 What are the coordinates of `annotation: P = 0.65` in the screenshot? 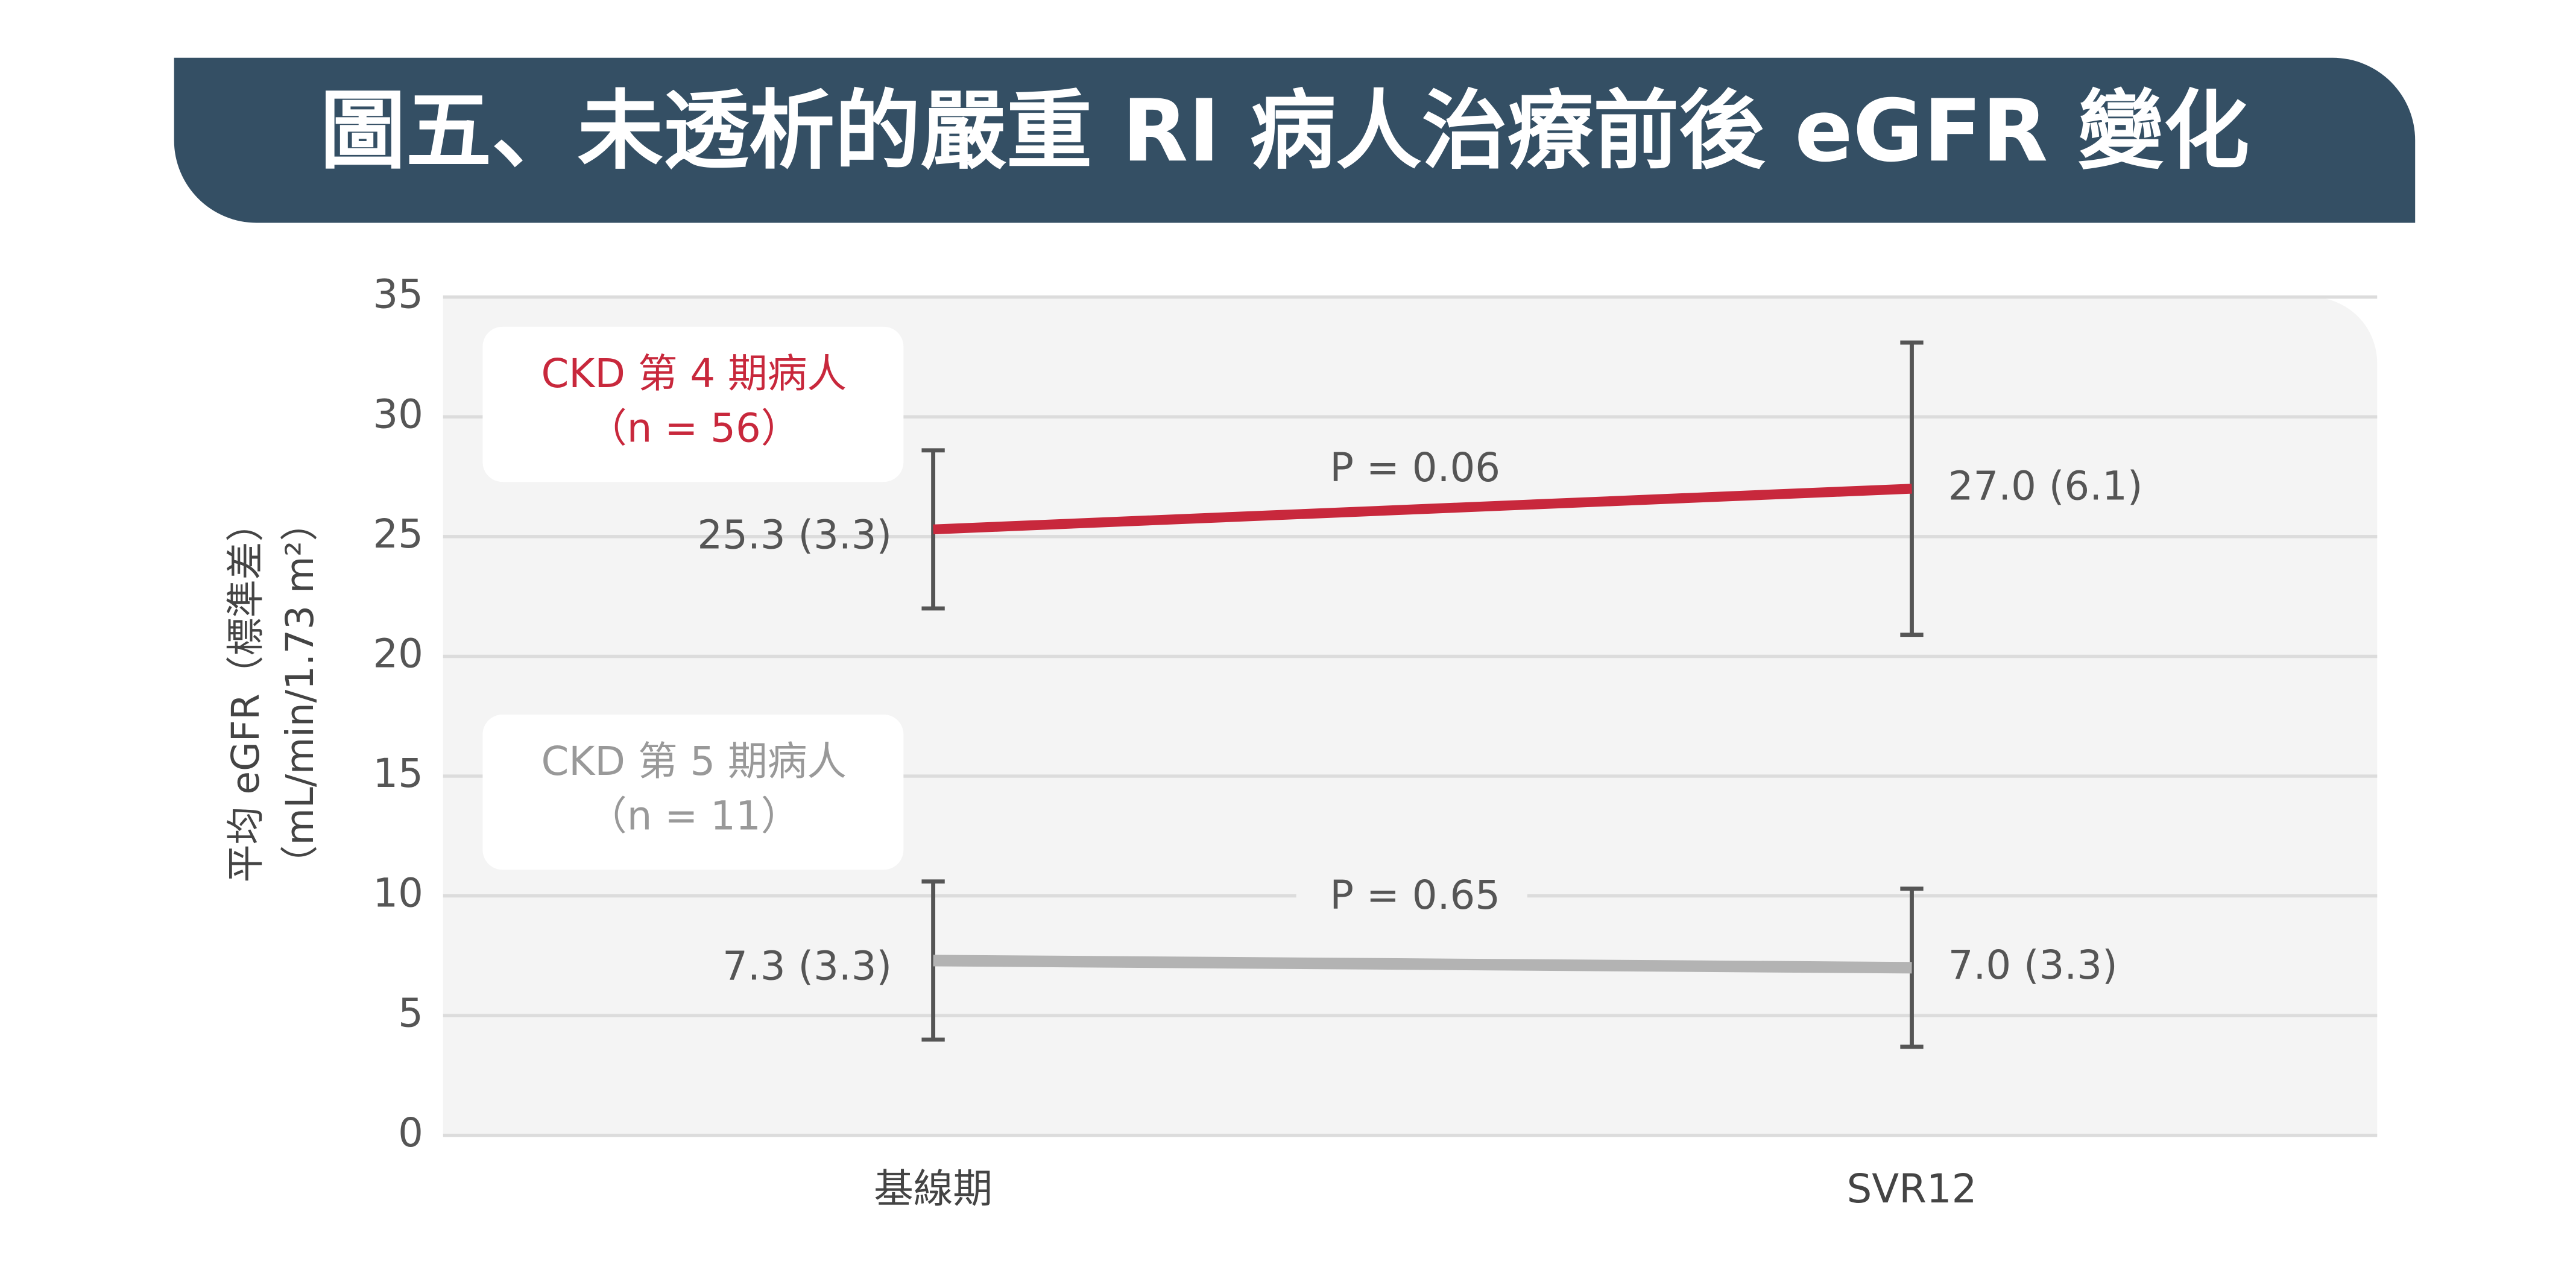 It's located at (1415, 896).